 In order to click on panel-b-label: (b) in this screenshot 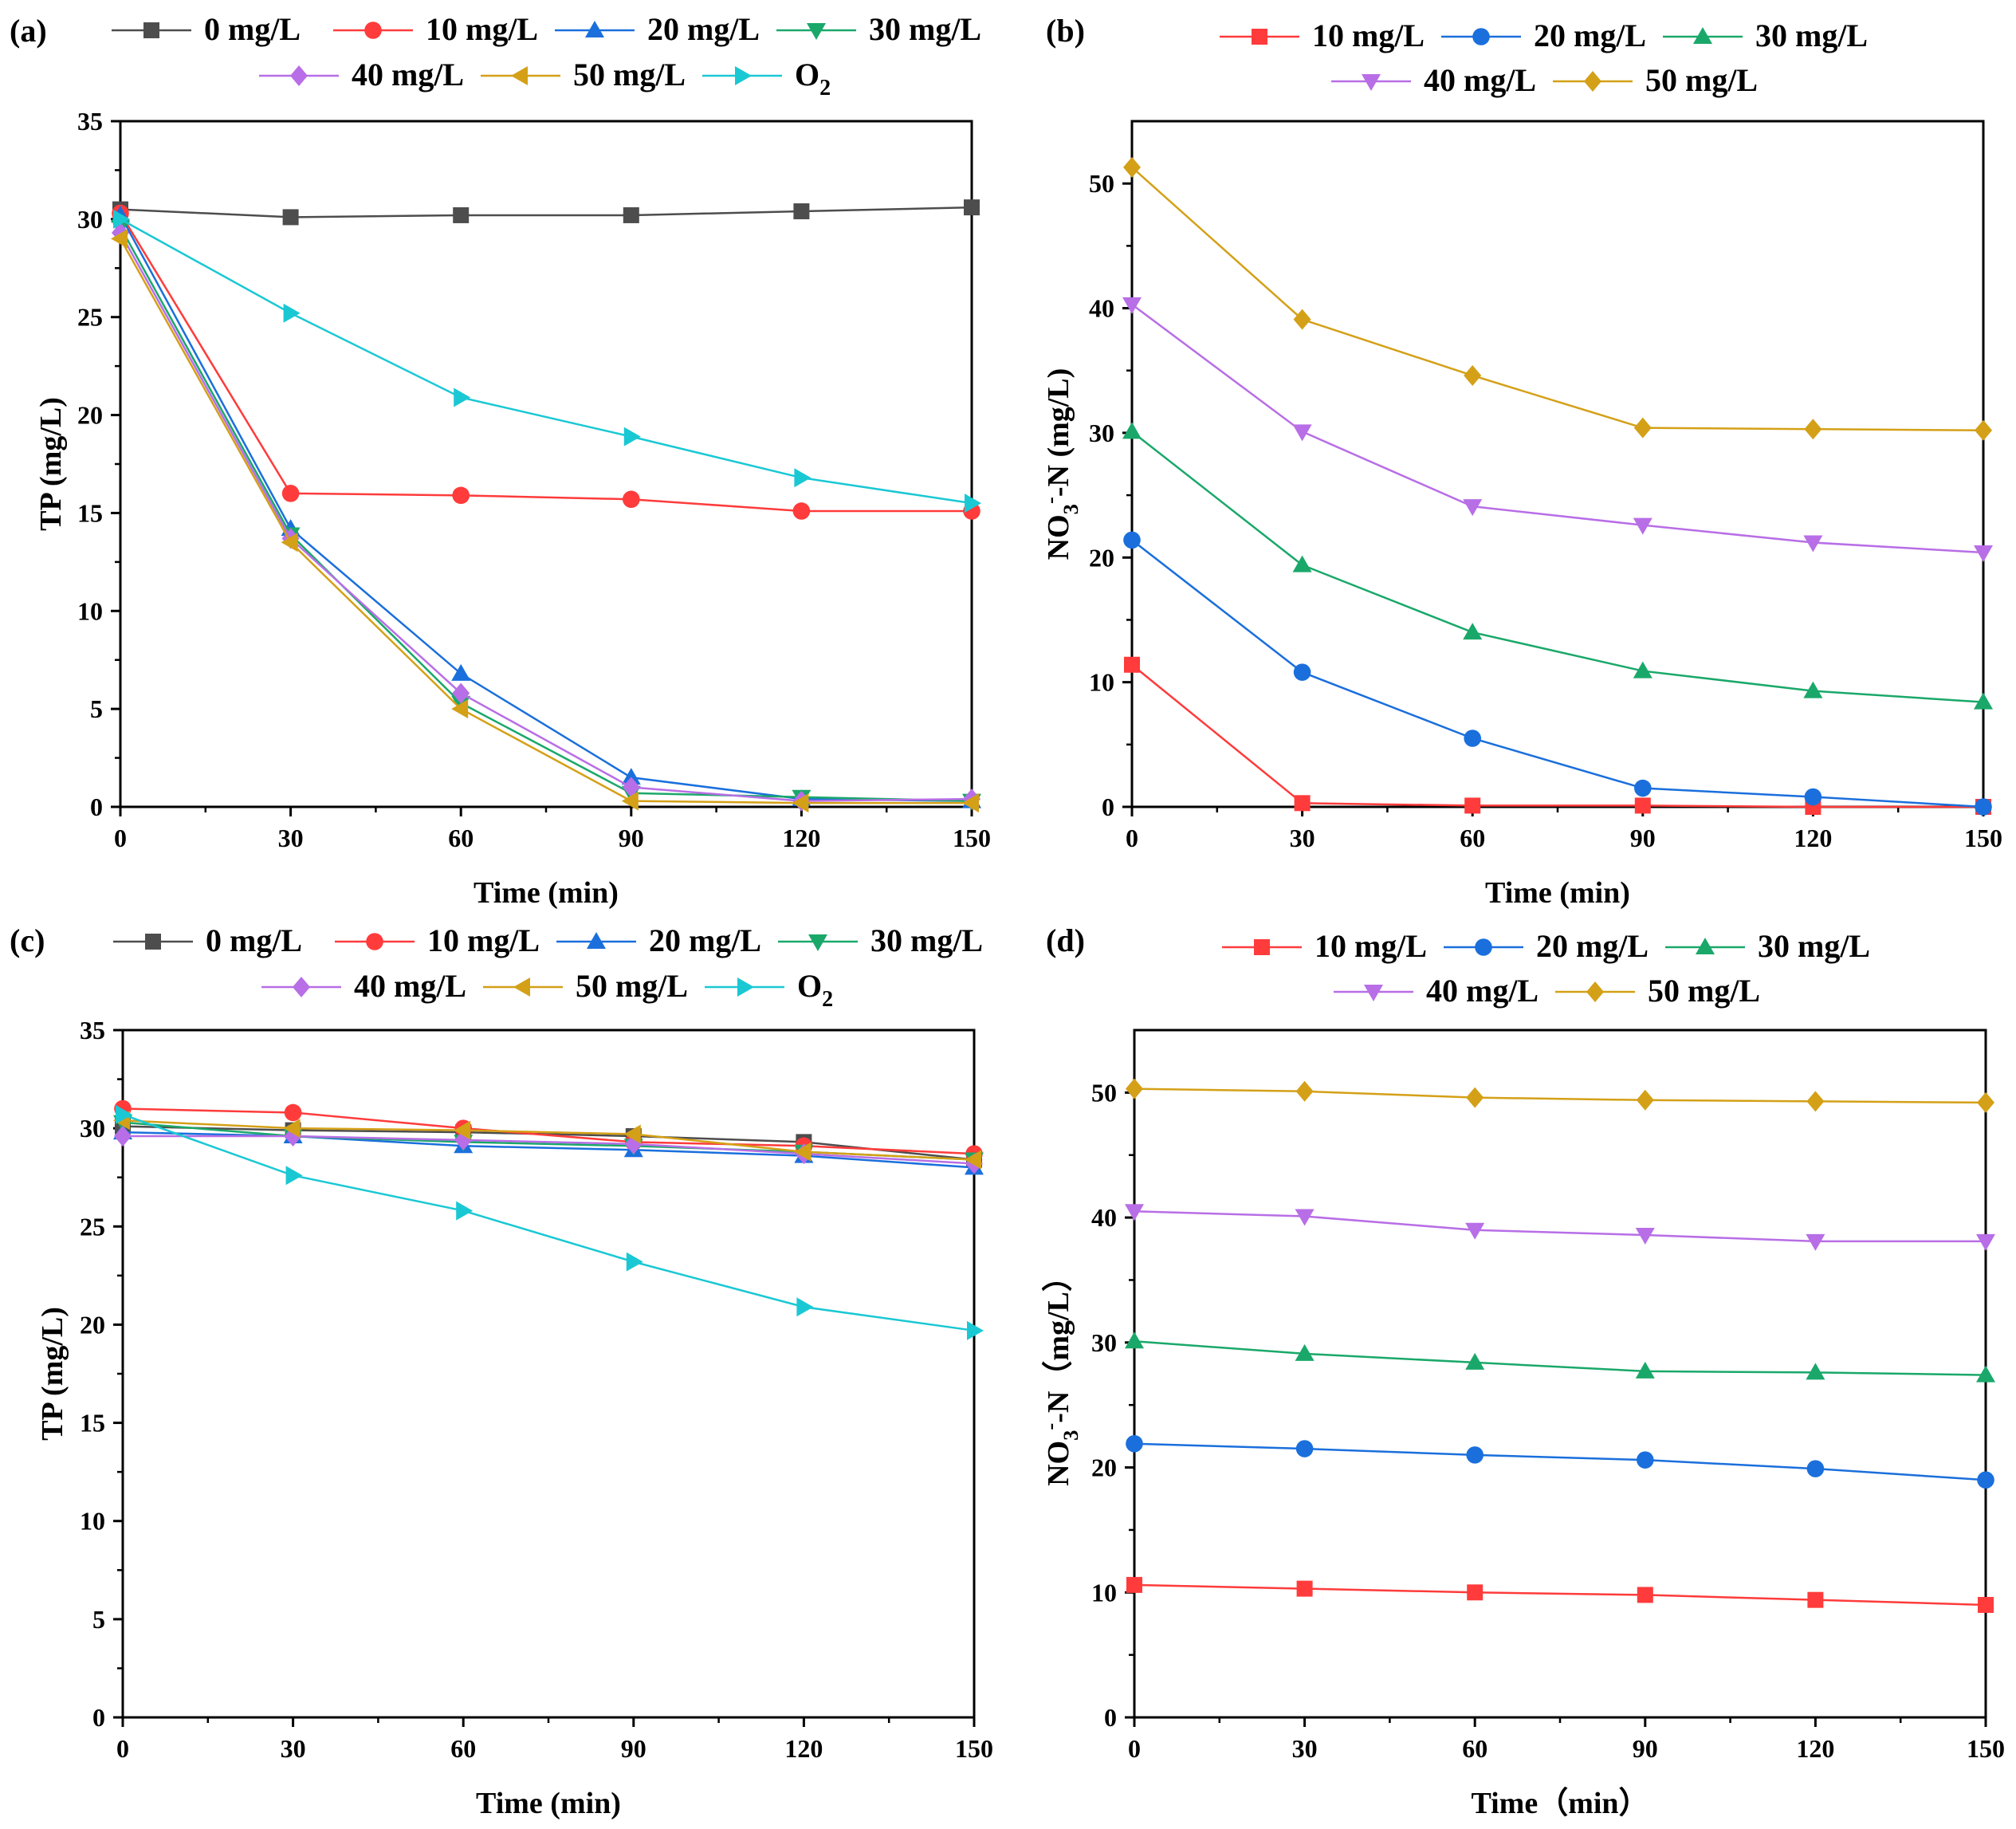, I will do `click(1065, 31)`.